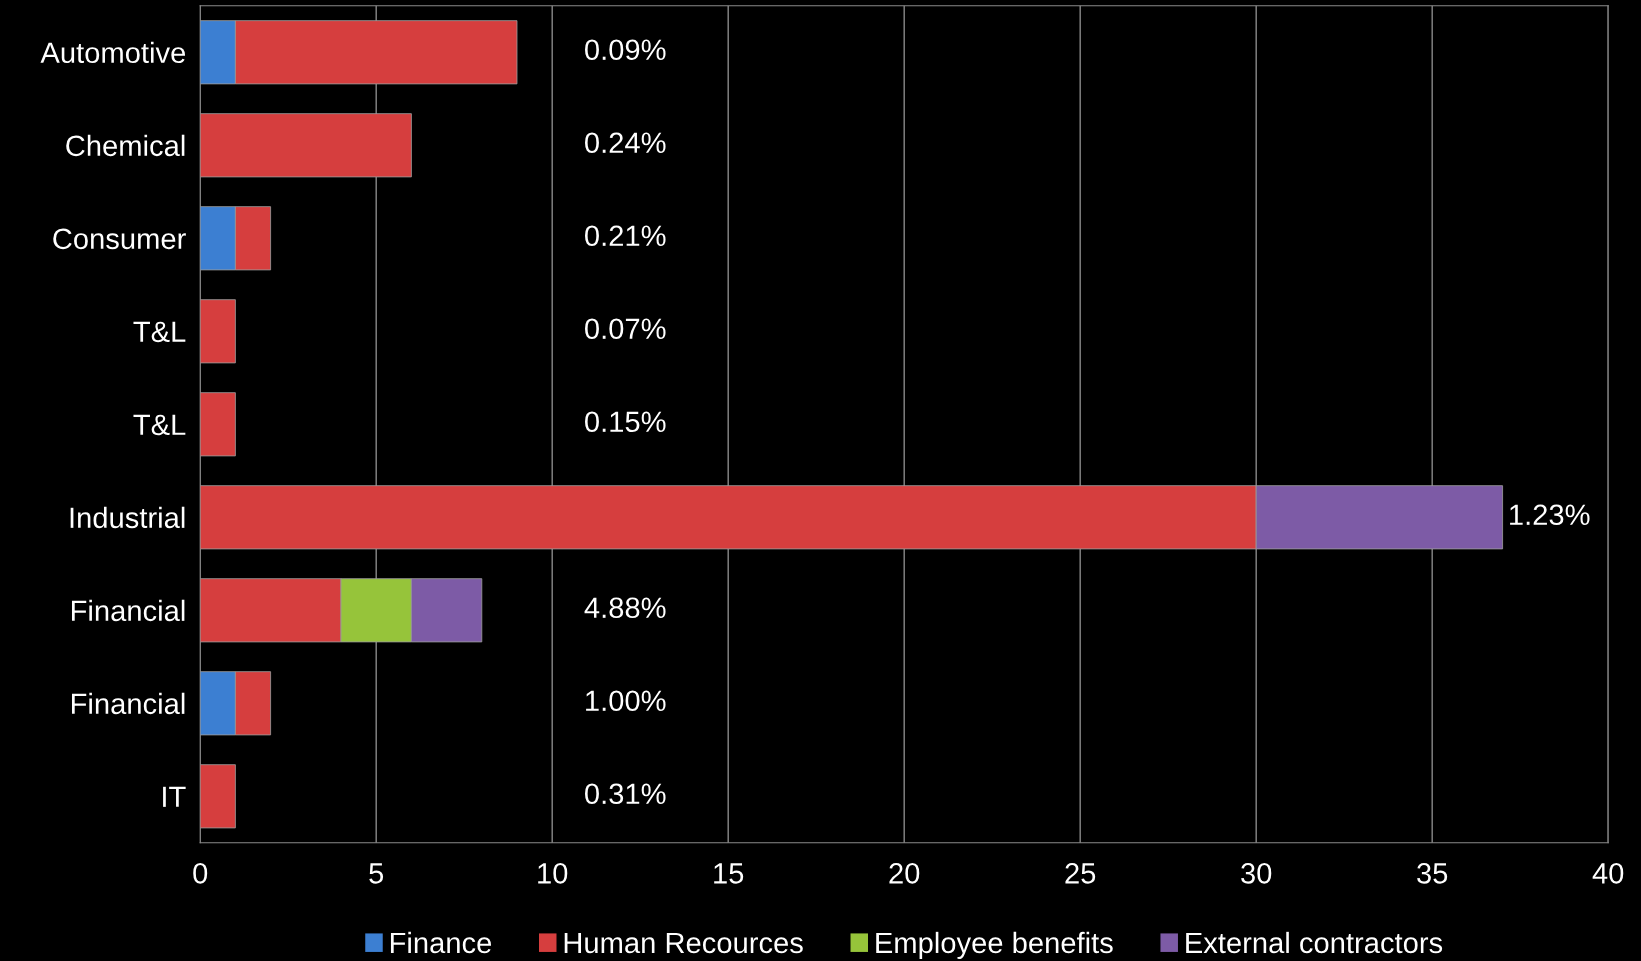 The image size is (1641, 961). I want to click on x-tick-label: 5, so click(376, 873).